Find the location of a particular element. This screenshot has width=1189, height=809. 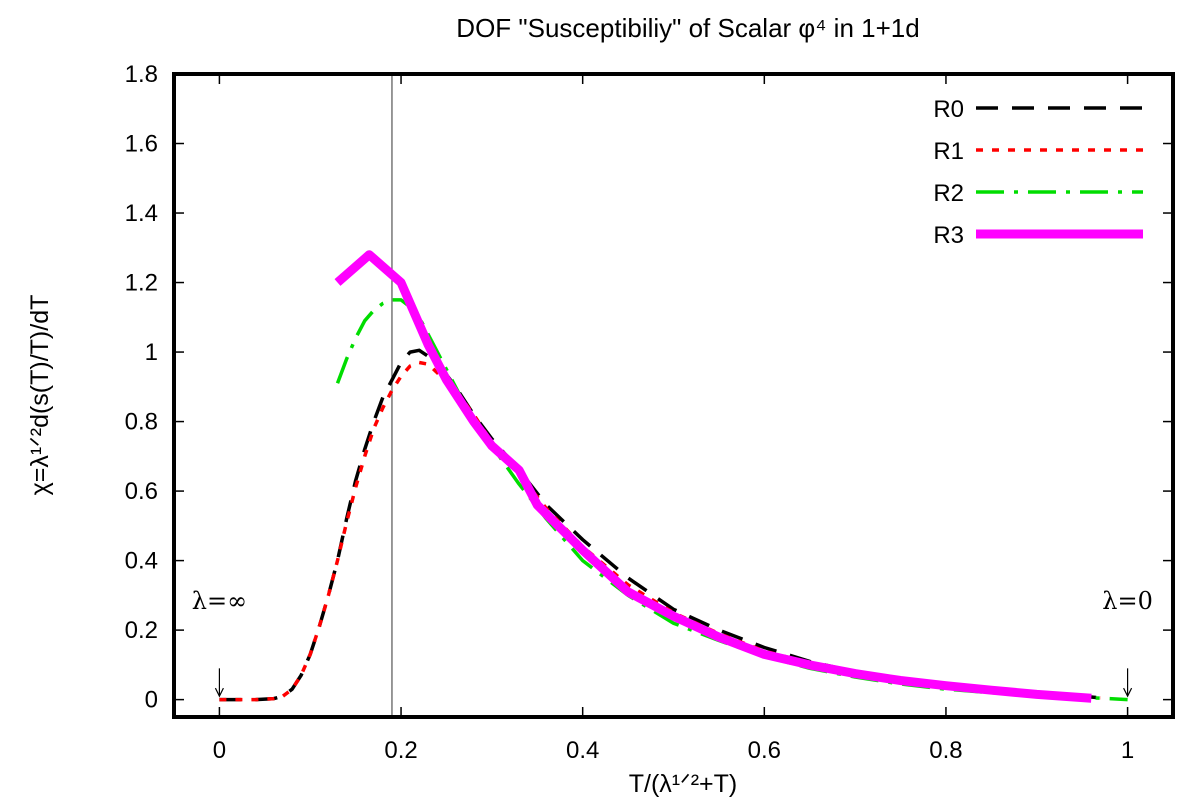

x-tick-label: 0.4 is located at coordinates (582, 750).